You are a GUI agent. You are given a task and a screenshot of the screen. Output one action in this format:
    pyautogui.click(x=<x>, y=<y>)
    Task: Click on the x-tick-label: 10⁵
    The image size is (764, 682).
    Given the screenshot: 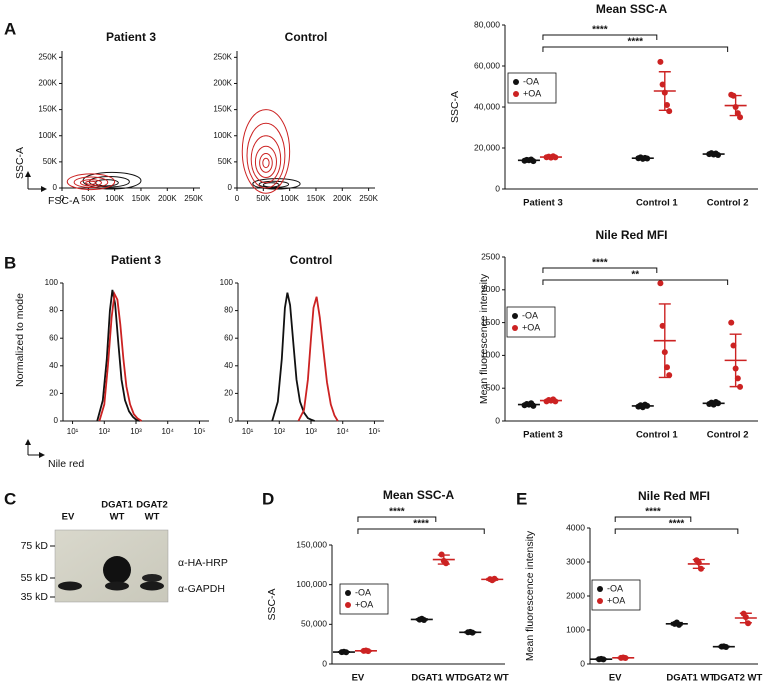 What is the action you would take?
    pyautogui.click(x=199, y=431)
    